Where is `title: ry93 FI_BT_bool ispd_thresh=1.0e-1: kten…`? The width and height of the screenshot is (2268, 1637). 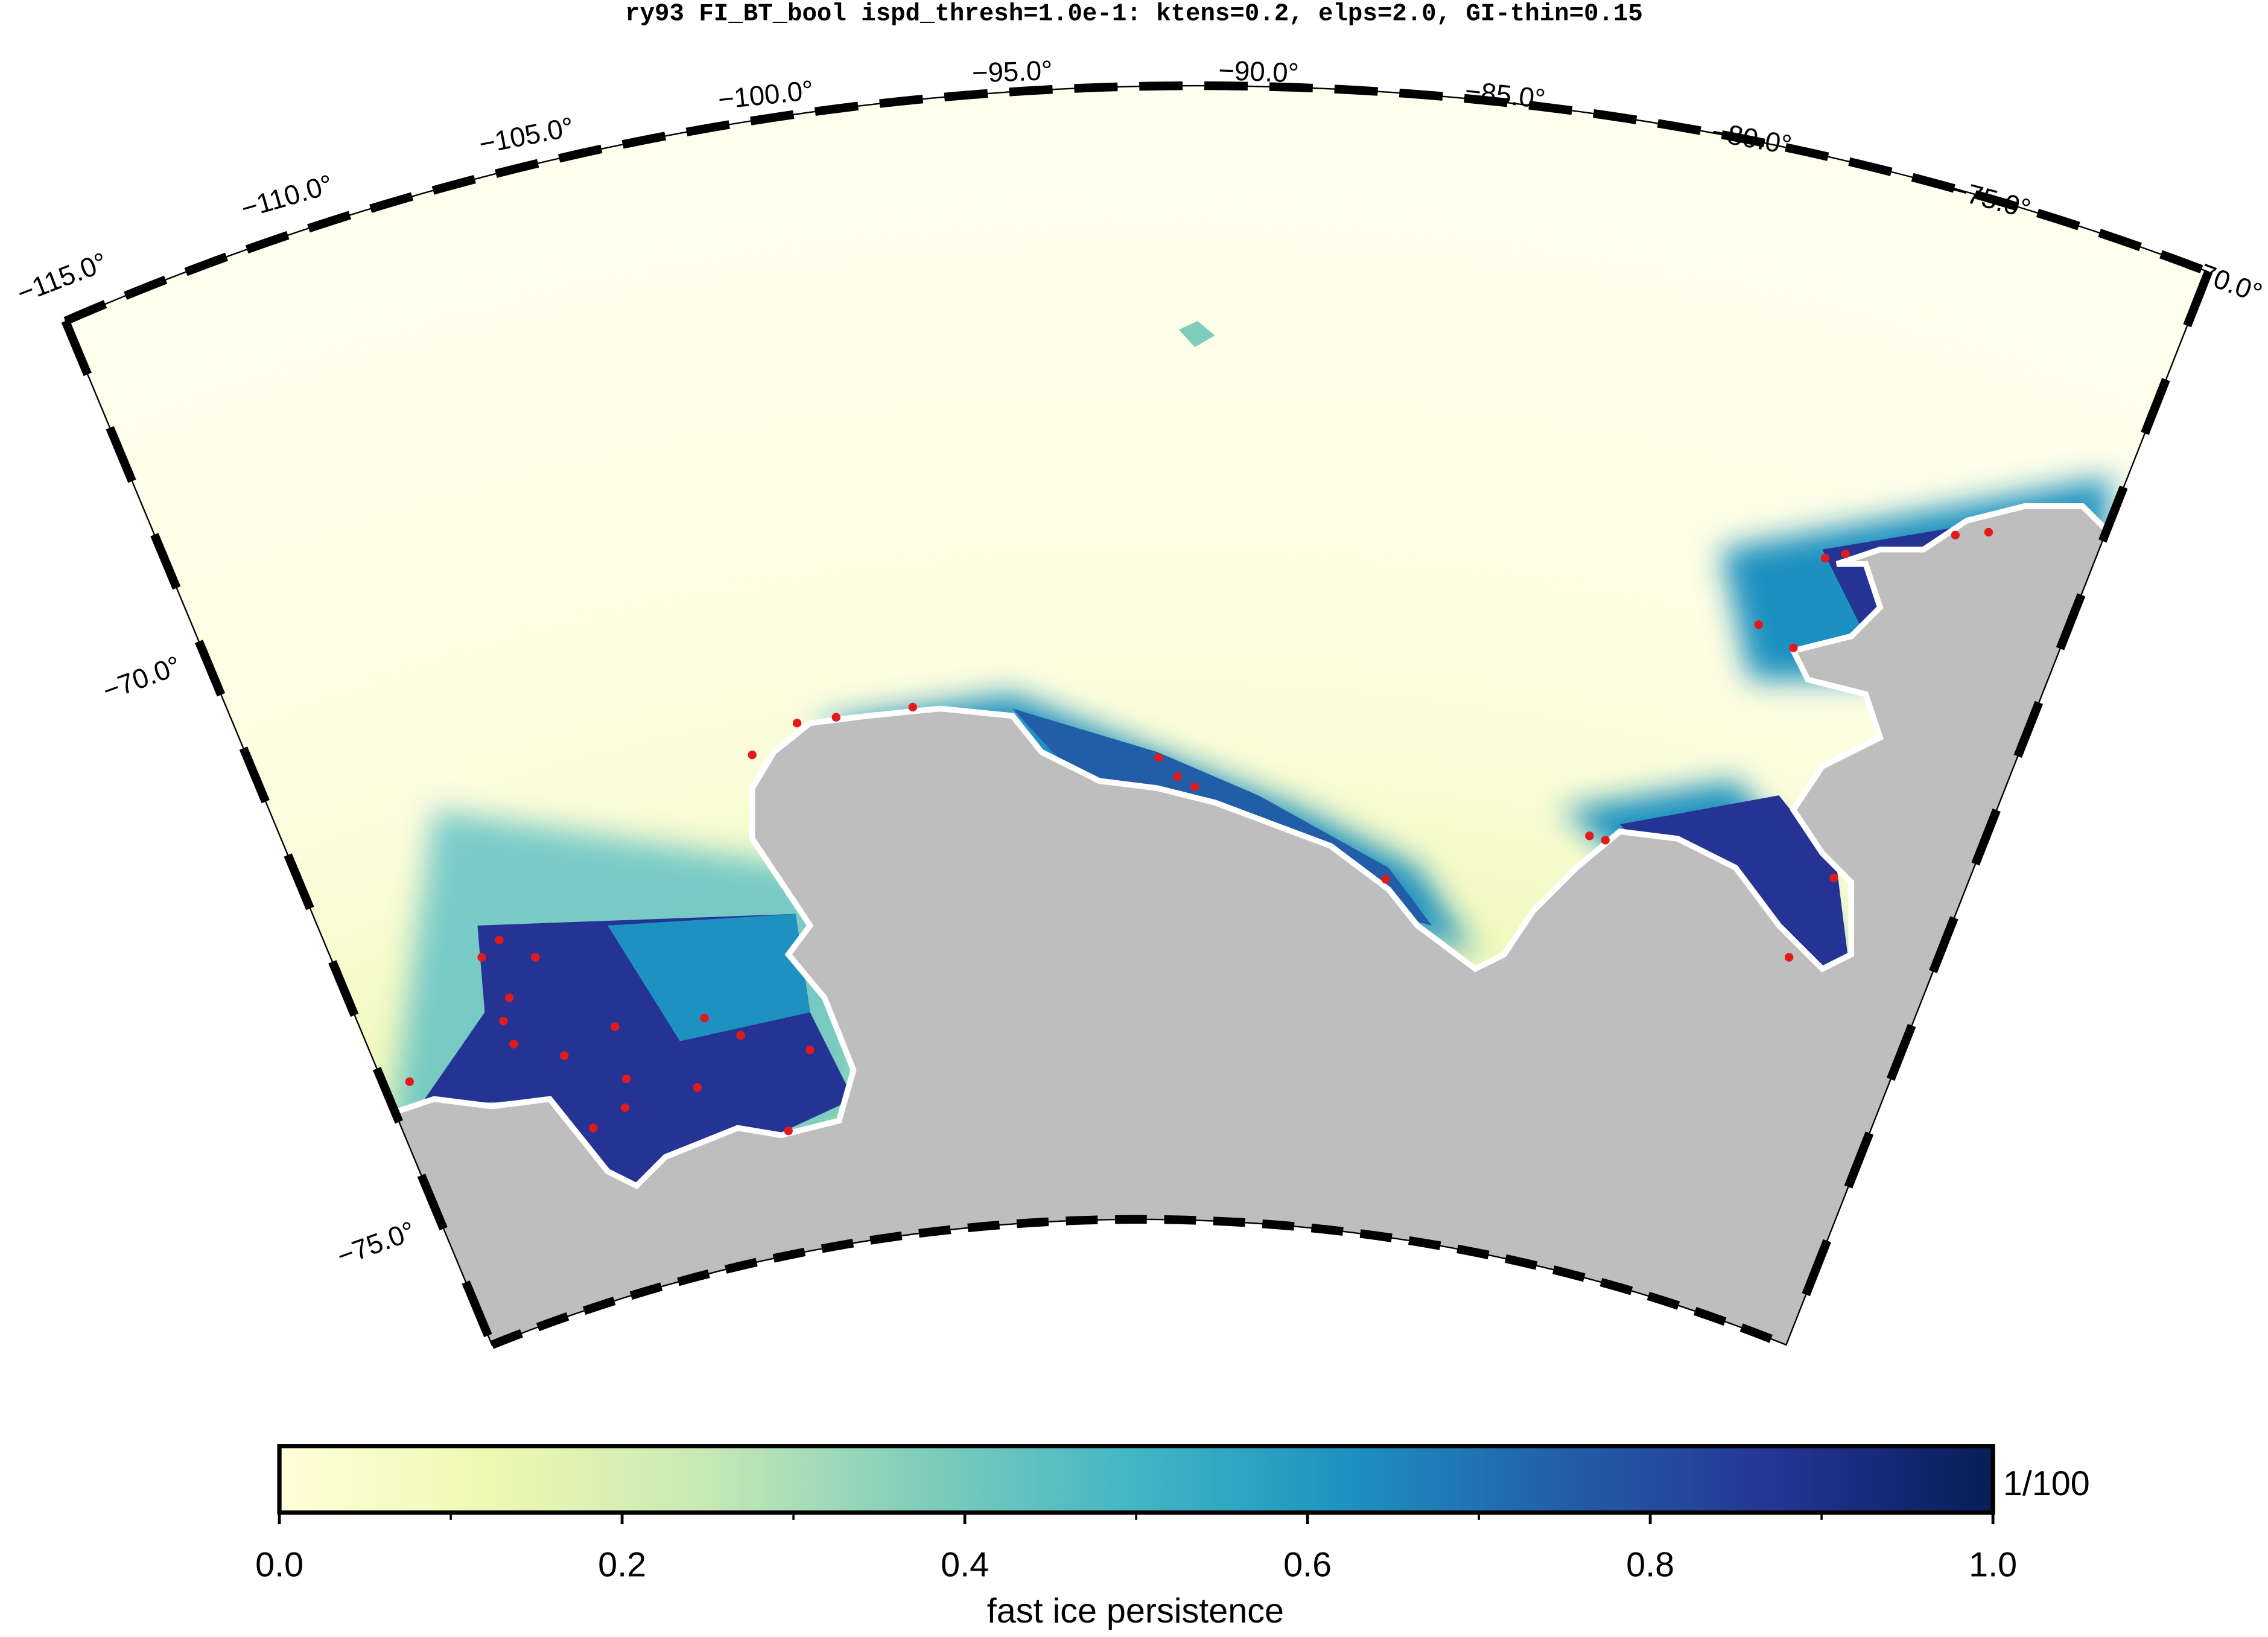
title: ry93 FI_BT_bool ispd_thresh=1.0e-1: kten… is located at coordinates (1134, 14).